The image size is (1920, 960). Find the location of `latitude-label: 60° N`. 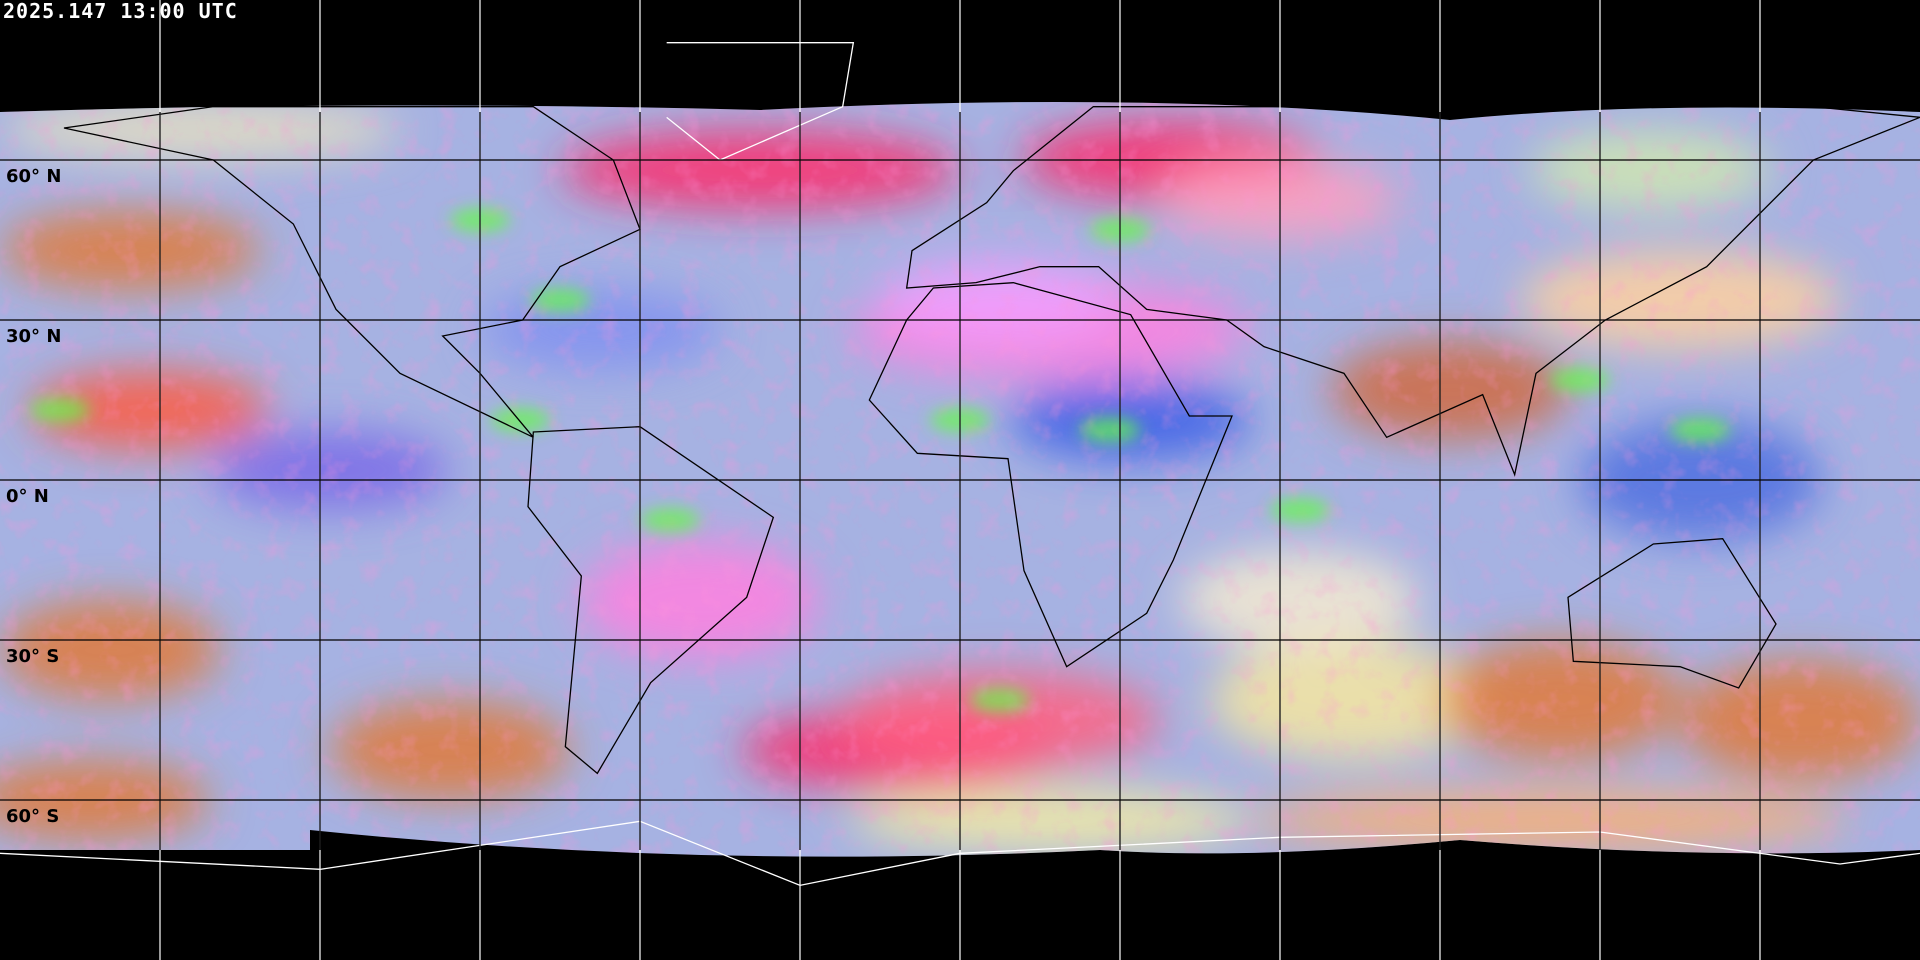

latitude-label: 60° N is located at coordinates (34, 176).